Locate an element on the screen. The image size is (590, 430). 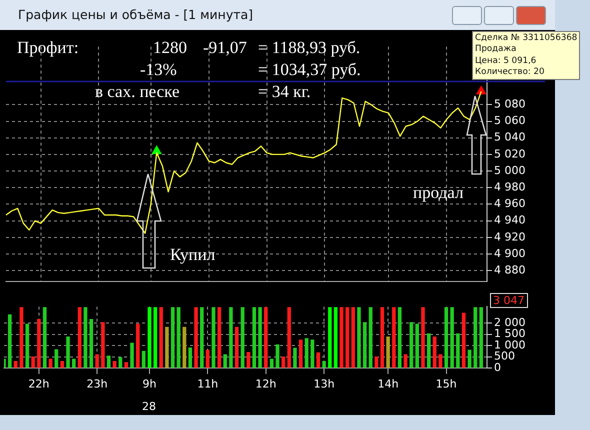
annotation: Профит: is located at coordinates (48, 48).